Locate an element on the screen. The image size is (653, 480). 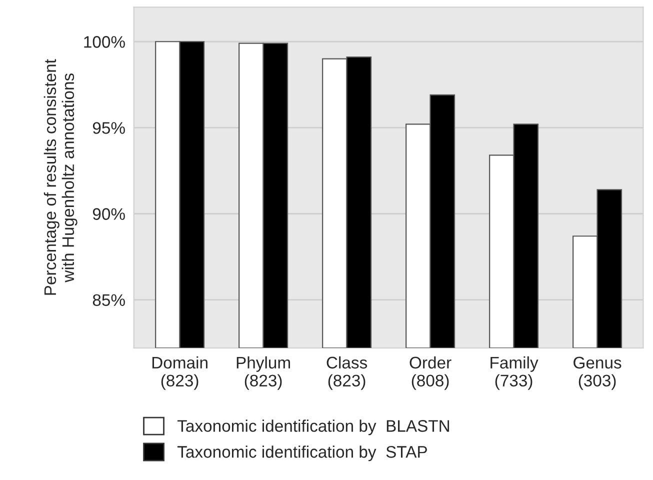
y-tick-label: 100% is located at coordinates (104, 42).